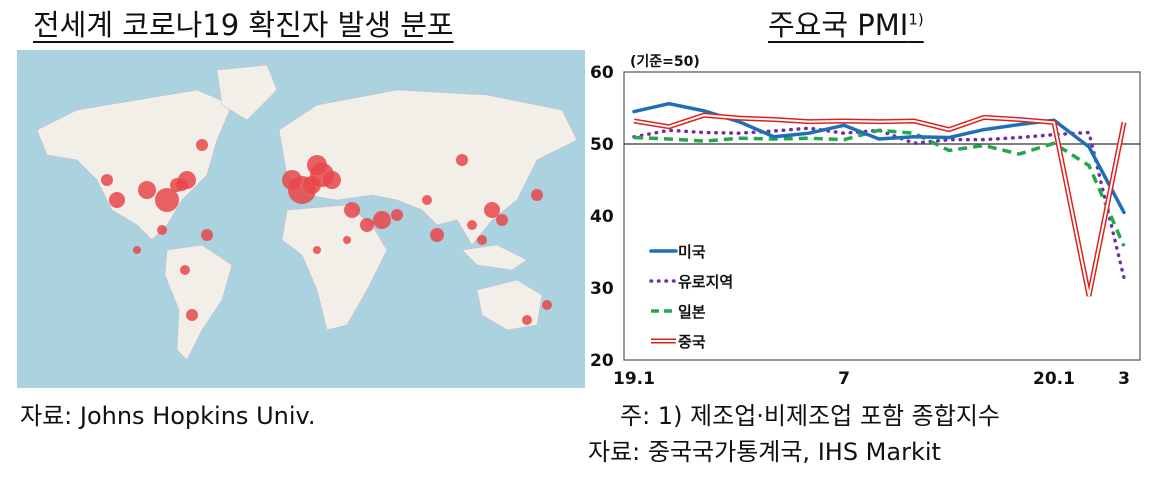 This screenshot has height=480, width=1158. Describe the element at coordinates (705, 282) in the screenshot. I see `legend-label-euro: 유로지역` at that location.